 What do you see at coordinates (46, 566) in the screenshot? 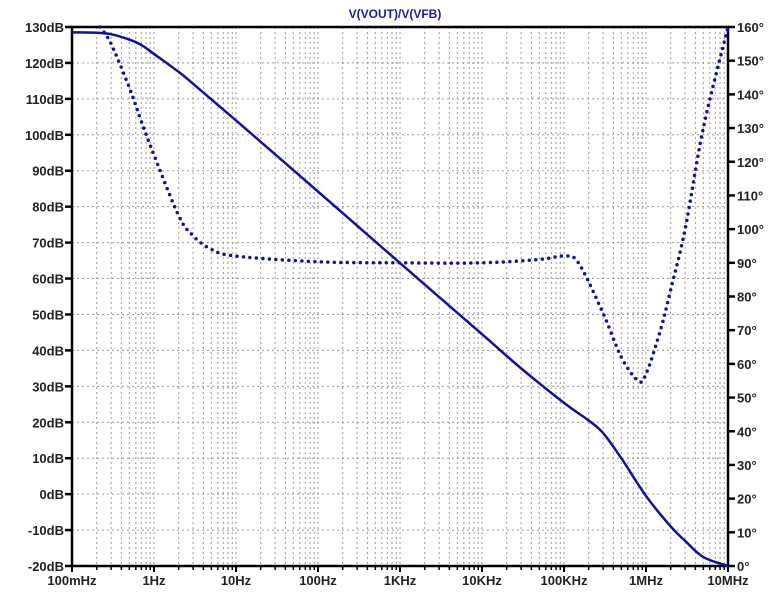
I see `y-left-tick-label: -20dB` at bounding box center [46, 566].